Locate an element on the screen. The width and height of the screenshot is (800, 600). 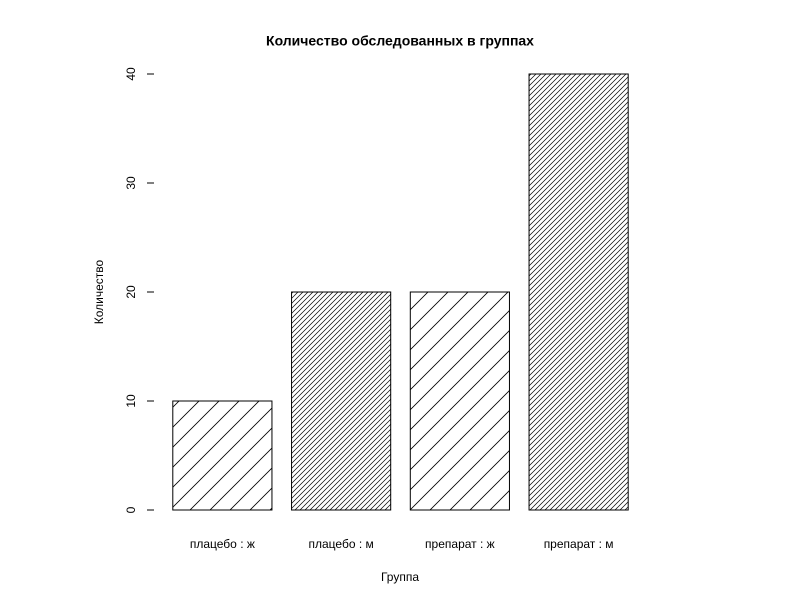
x-tick-label: препарат : ж is located at coordinates (460, 544).